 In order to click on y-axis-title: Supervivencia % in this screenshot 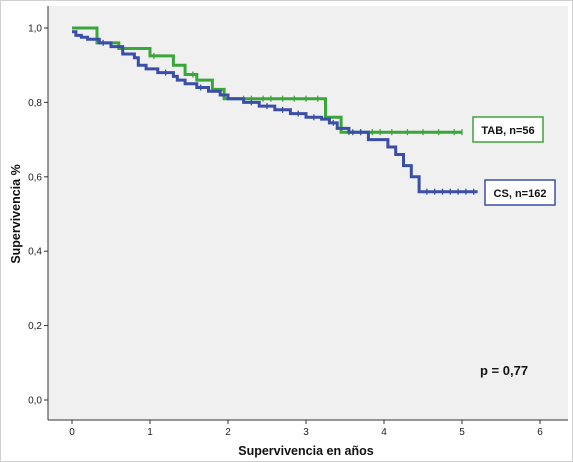, I will do `click(16, 213)`.